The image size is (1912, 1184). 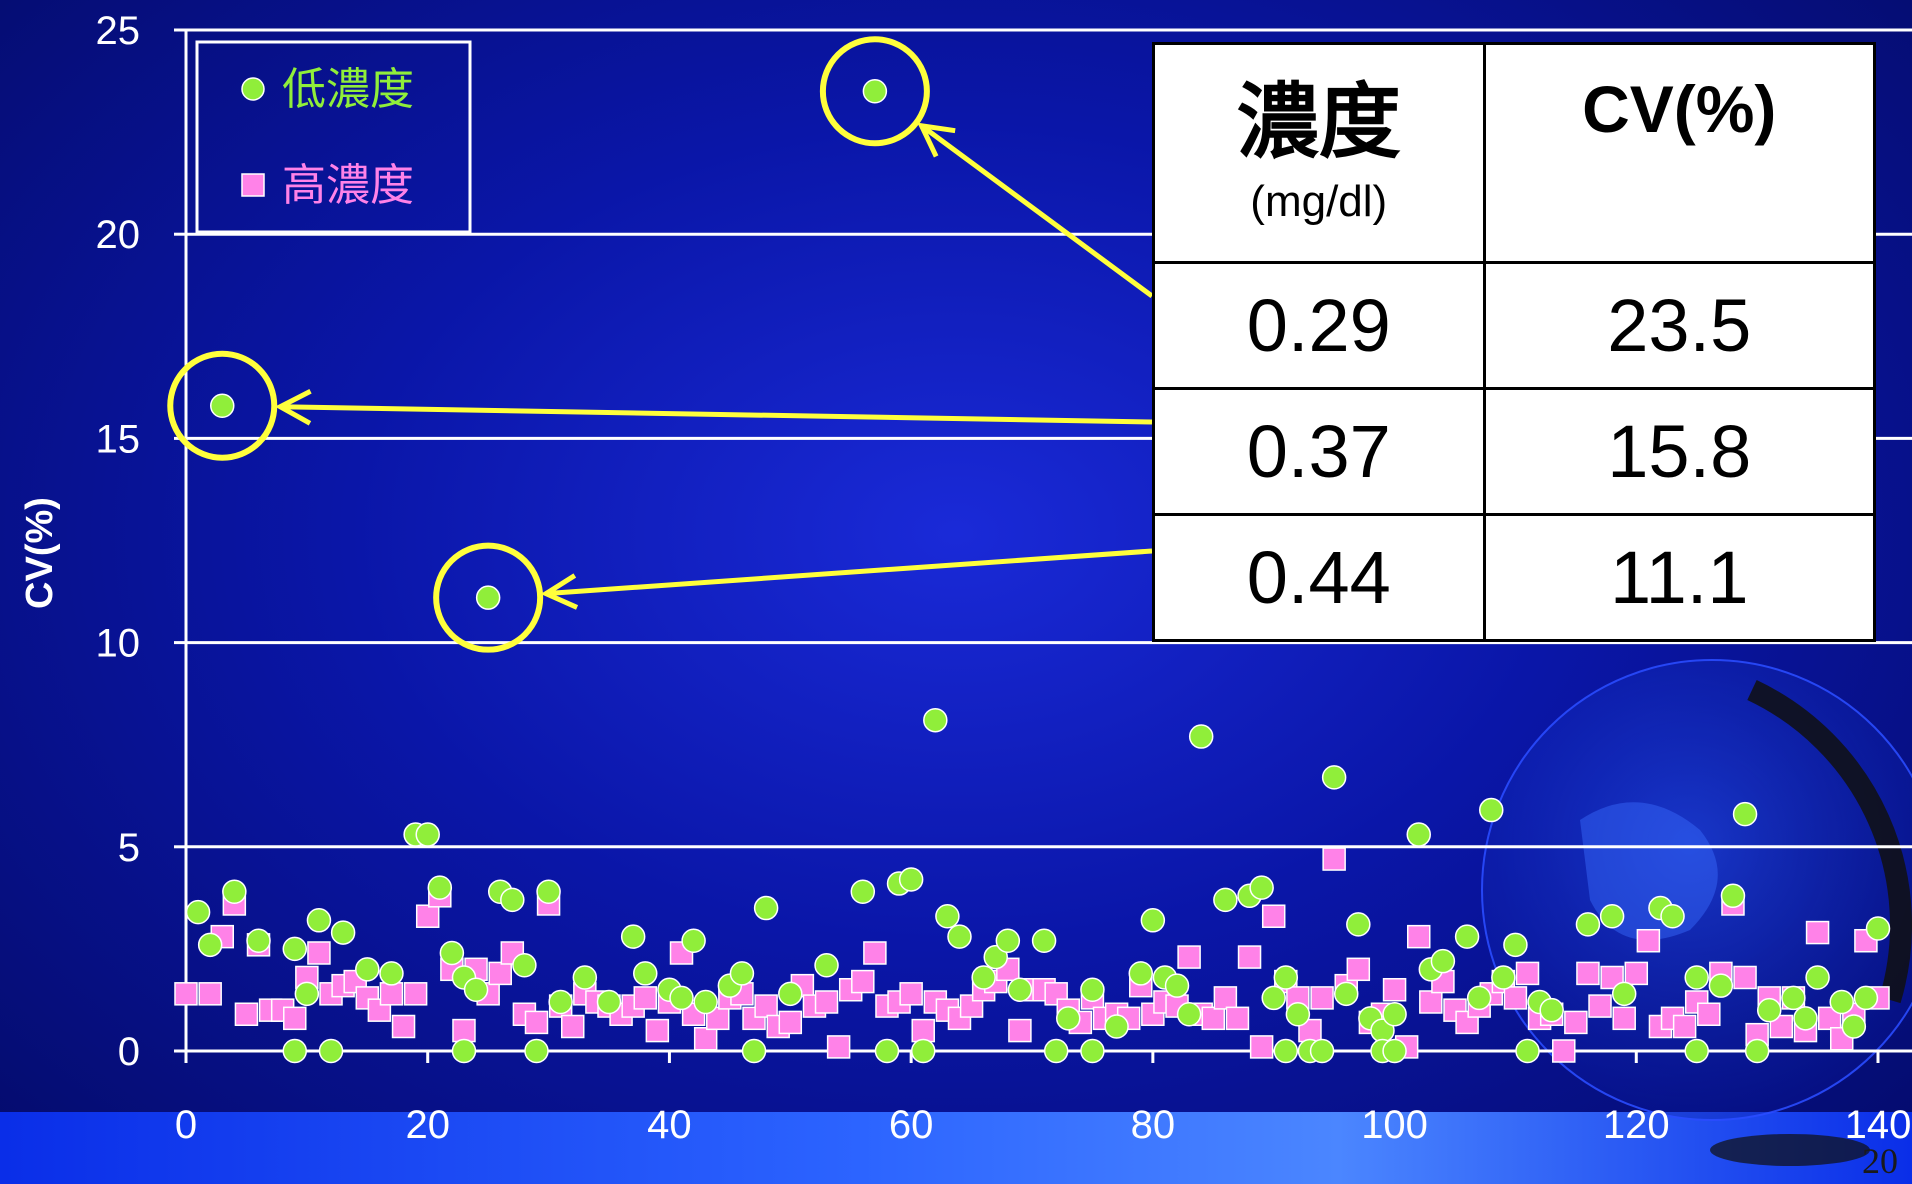 I want to click on table-row: 0.29 23.5, so click(x=1514, y=325).